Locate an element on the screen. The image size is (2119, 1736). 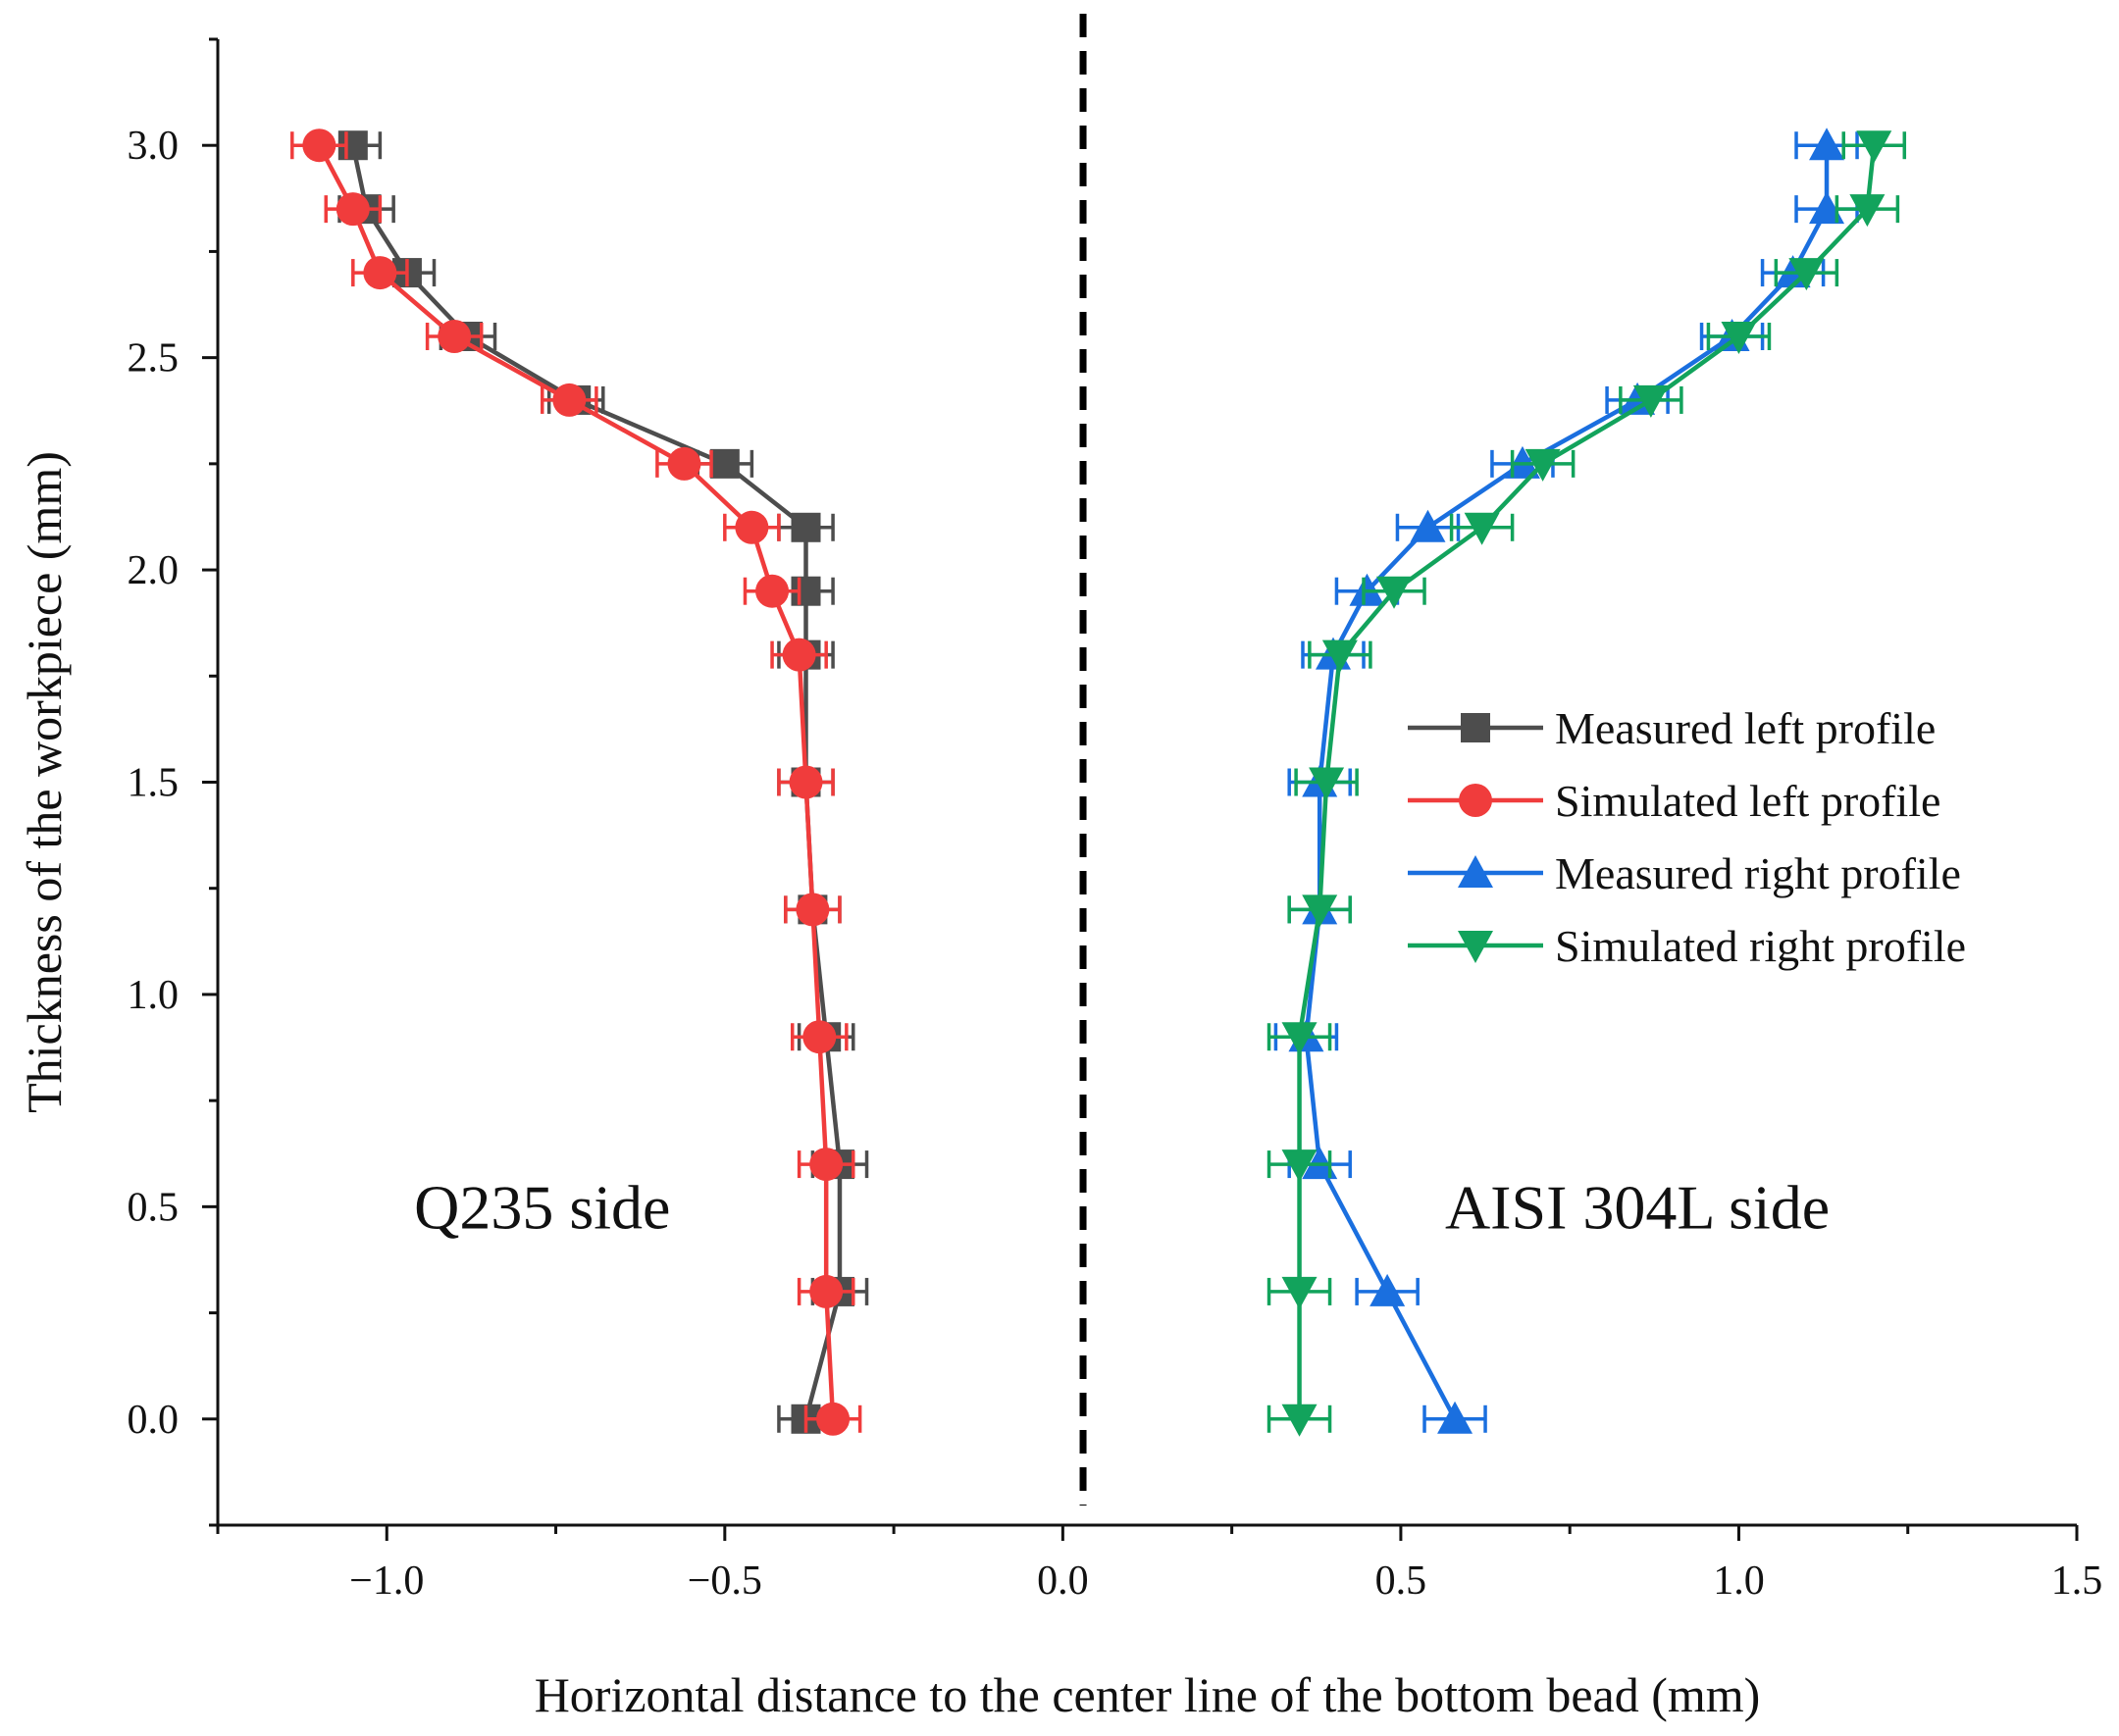
side-label: AISI 304L side is located at coordinates (1637, 1207).